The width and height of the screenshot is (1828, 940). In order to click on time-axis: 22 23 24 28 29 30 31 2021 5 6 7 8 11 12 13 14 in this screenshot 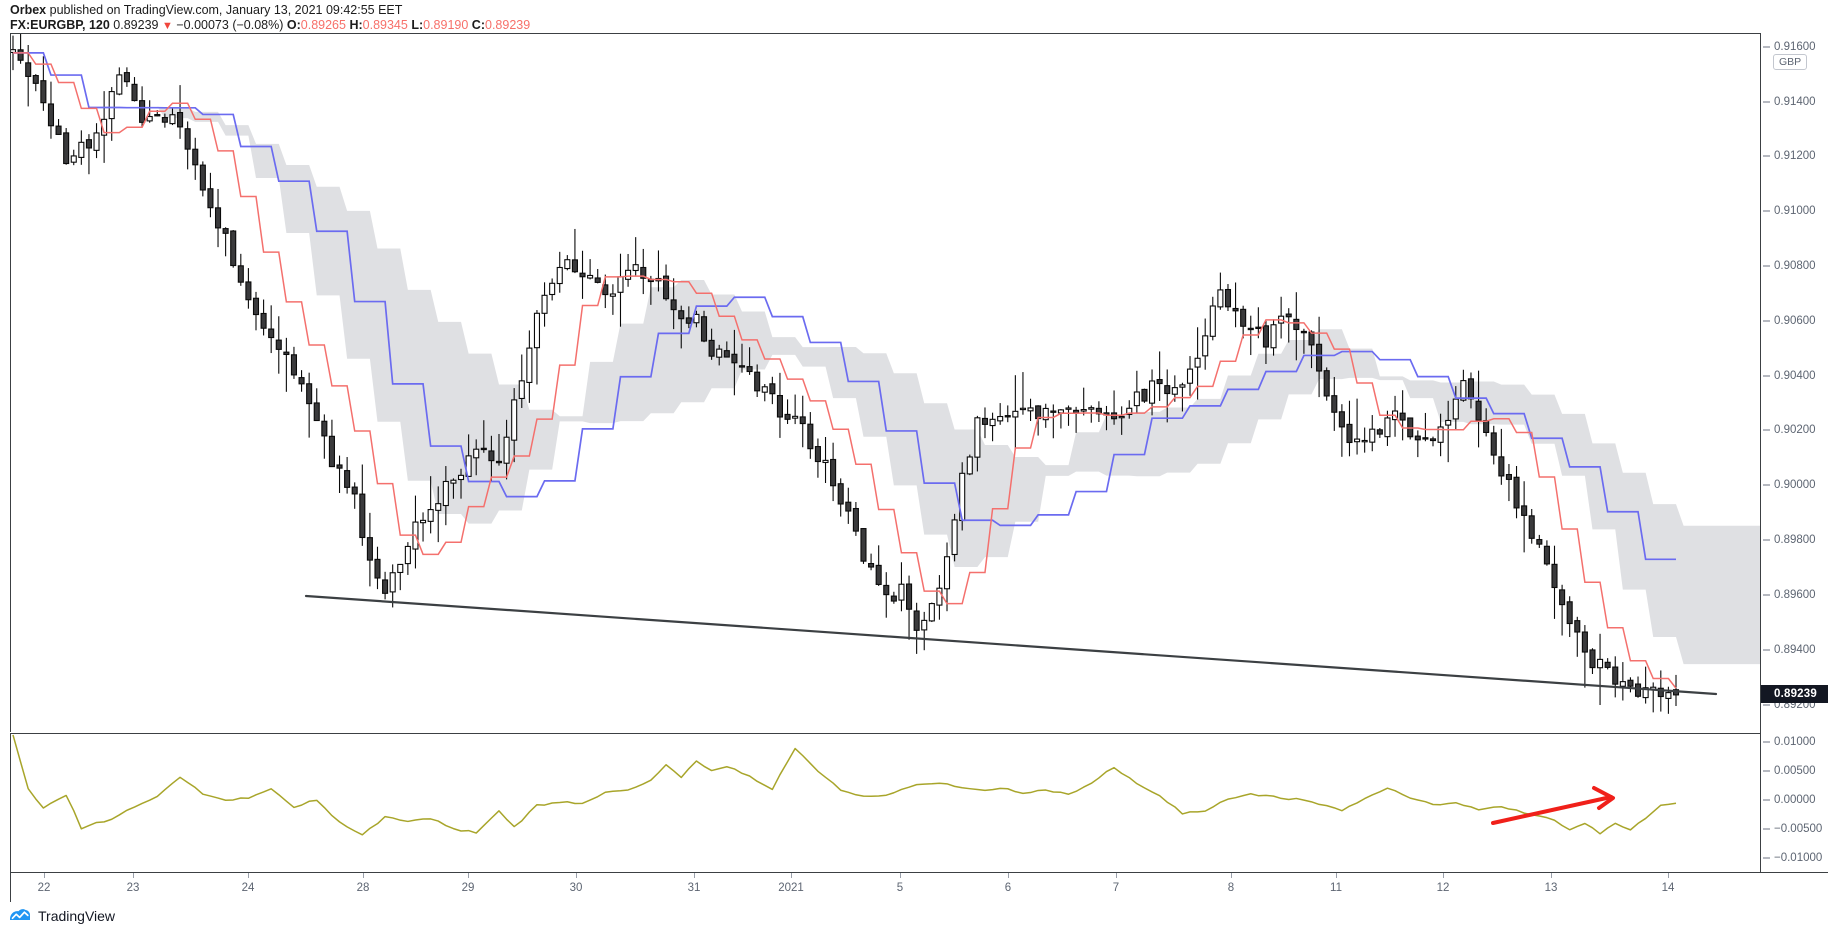, I will do `click(885, 887)`.